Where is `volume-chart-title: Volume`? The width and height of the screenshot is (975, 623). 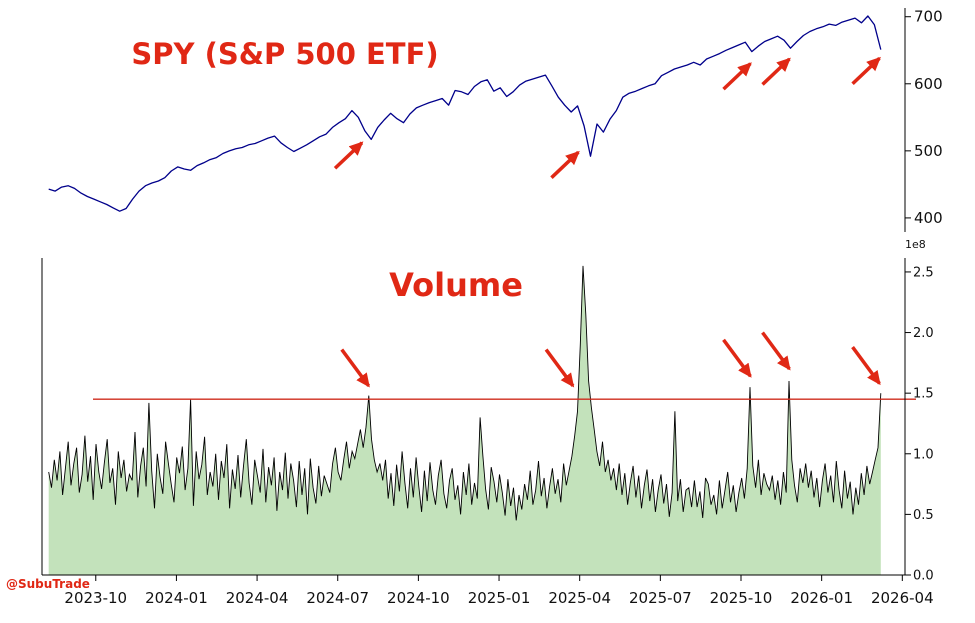 volume-chart-title: Volume is located at coordinates (456, 285).